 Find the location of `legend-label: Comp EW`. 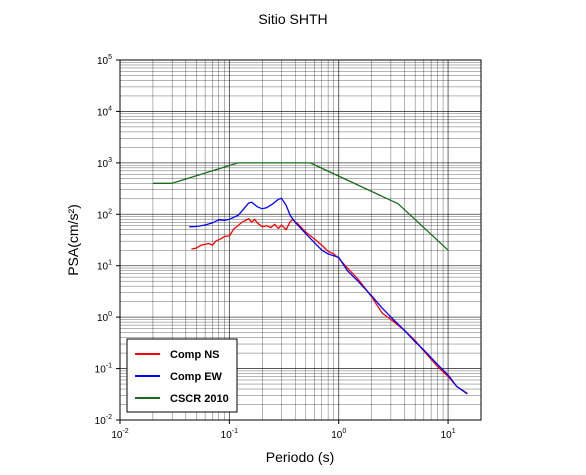

legend-label: Comp EW is located at coordinates (196, 377).